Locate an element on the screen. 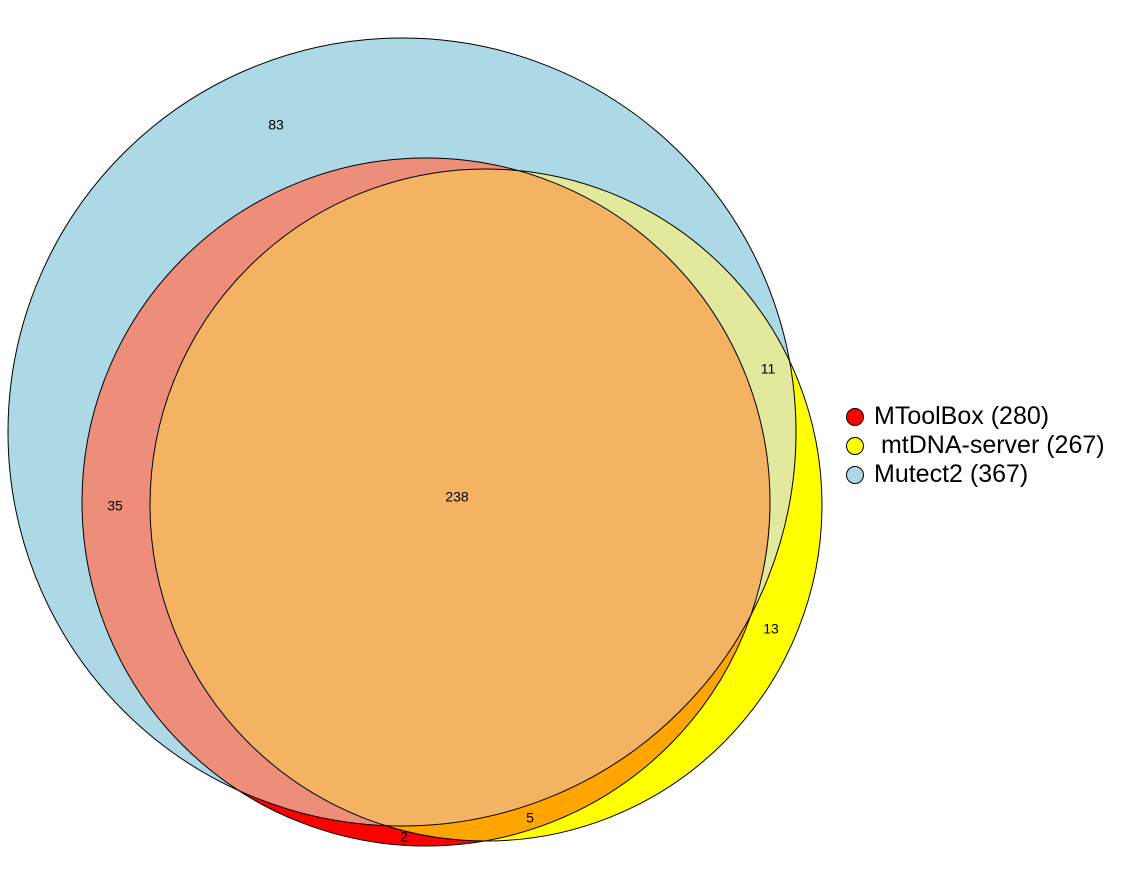 Image resolution: width=1125 pixels, height=886 pixels. legend-item-mtoolbox: MToolBox (280) is located at coordinates (975, 416).